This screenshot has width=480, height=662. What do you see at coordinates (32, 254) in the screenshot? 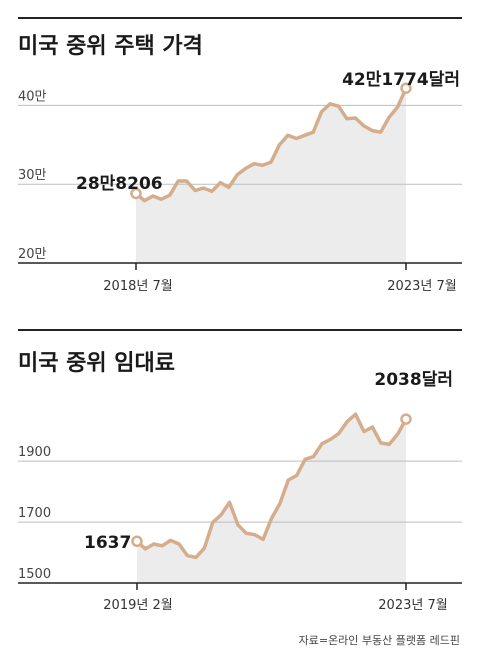
I see `y-tick-label: 20만` at bounding box center [32, 254].